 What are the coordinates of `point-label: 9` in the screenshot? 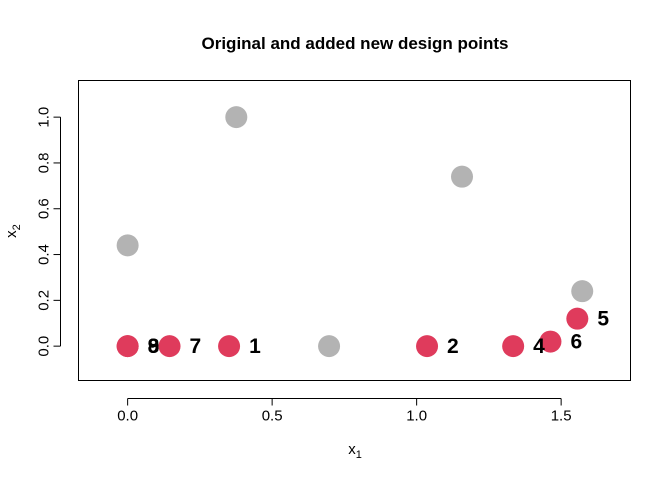 It's located at (154, 346).